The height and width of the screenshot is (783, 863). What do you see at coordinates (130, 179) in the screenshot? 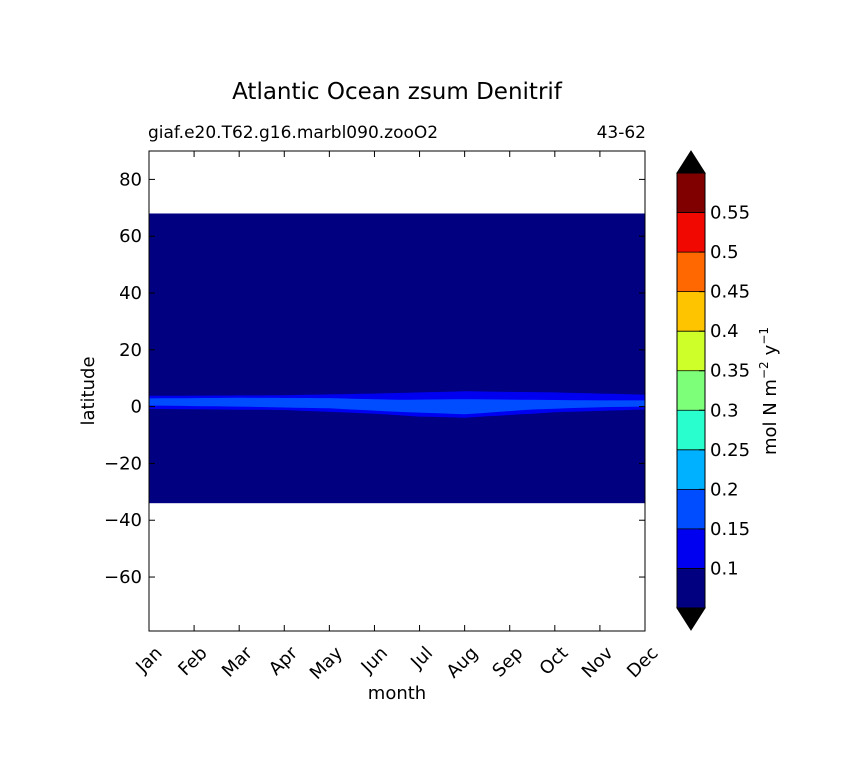
I see `y-tick-label: 80` at bounding box center [130, 179].